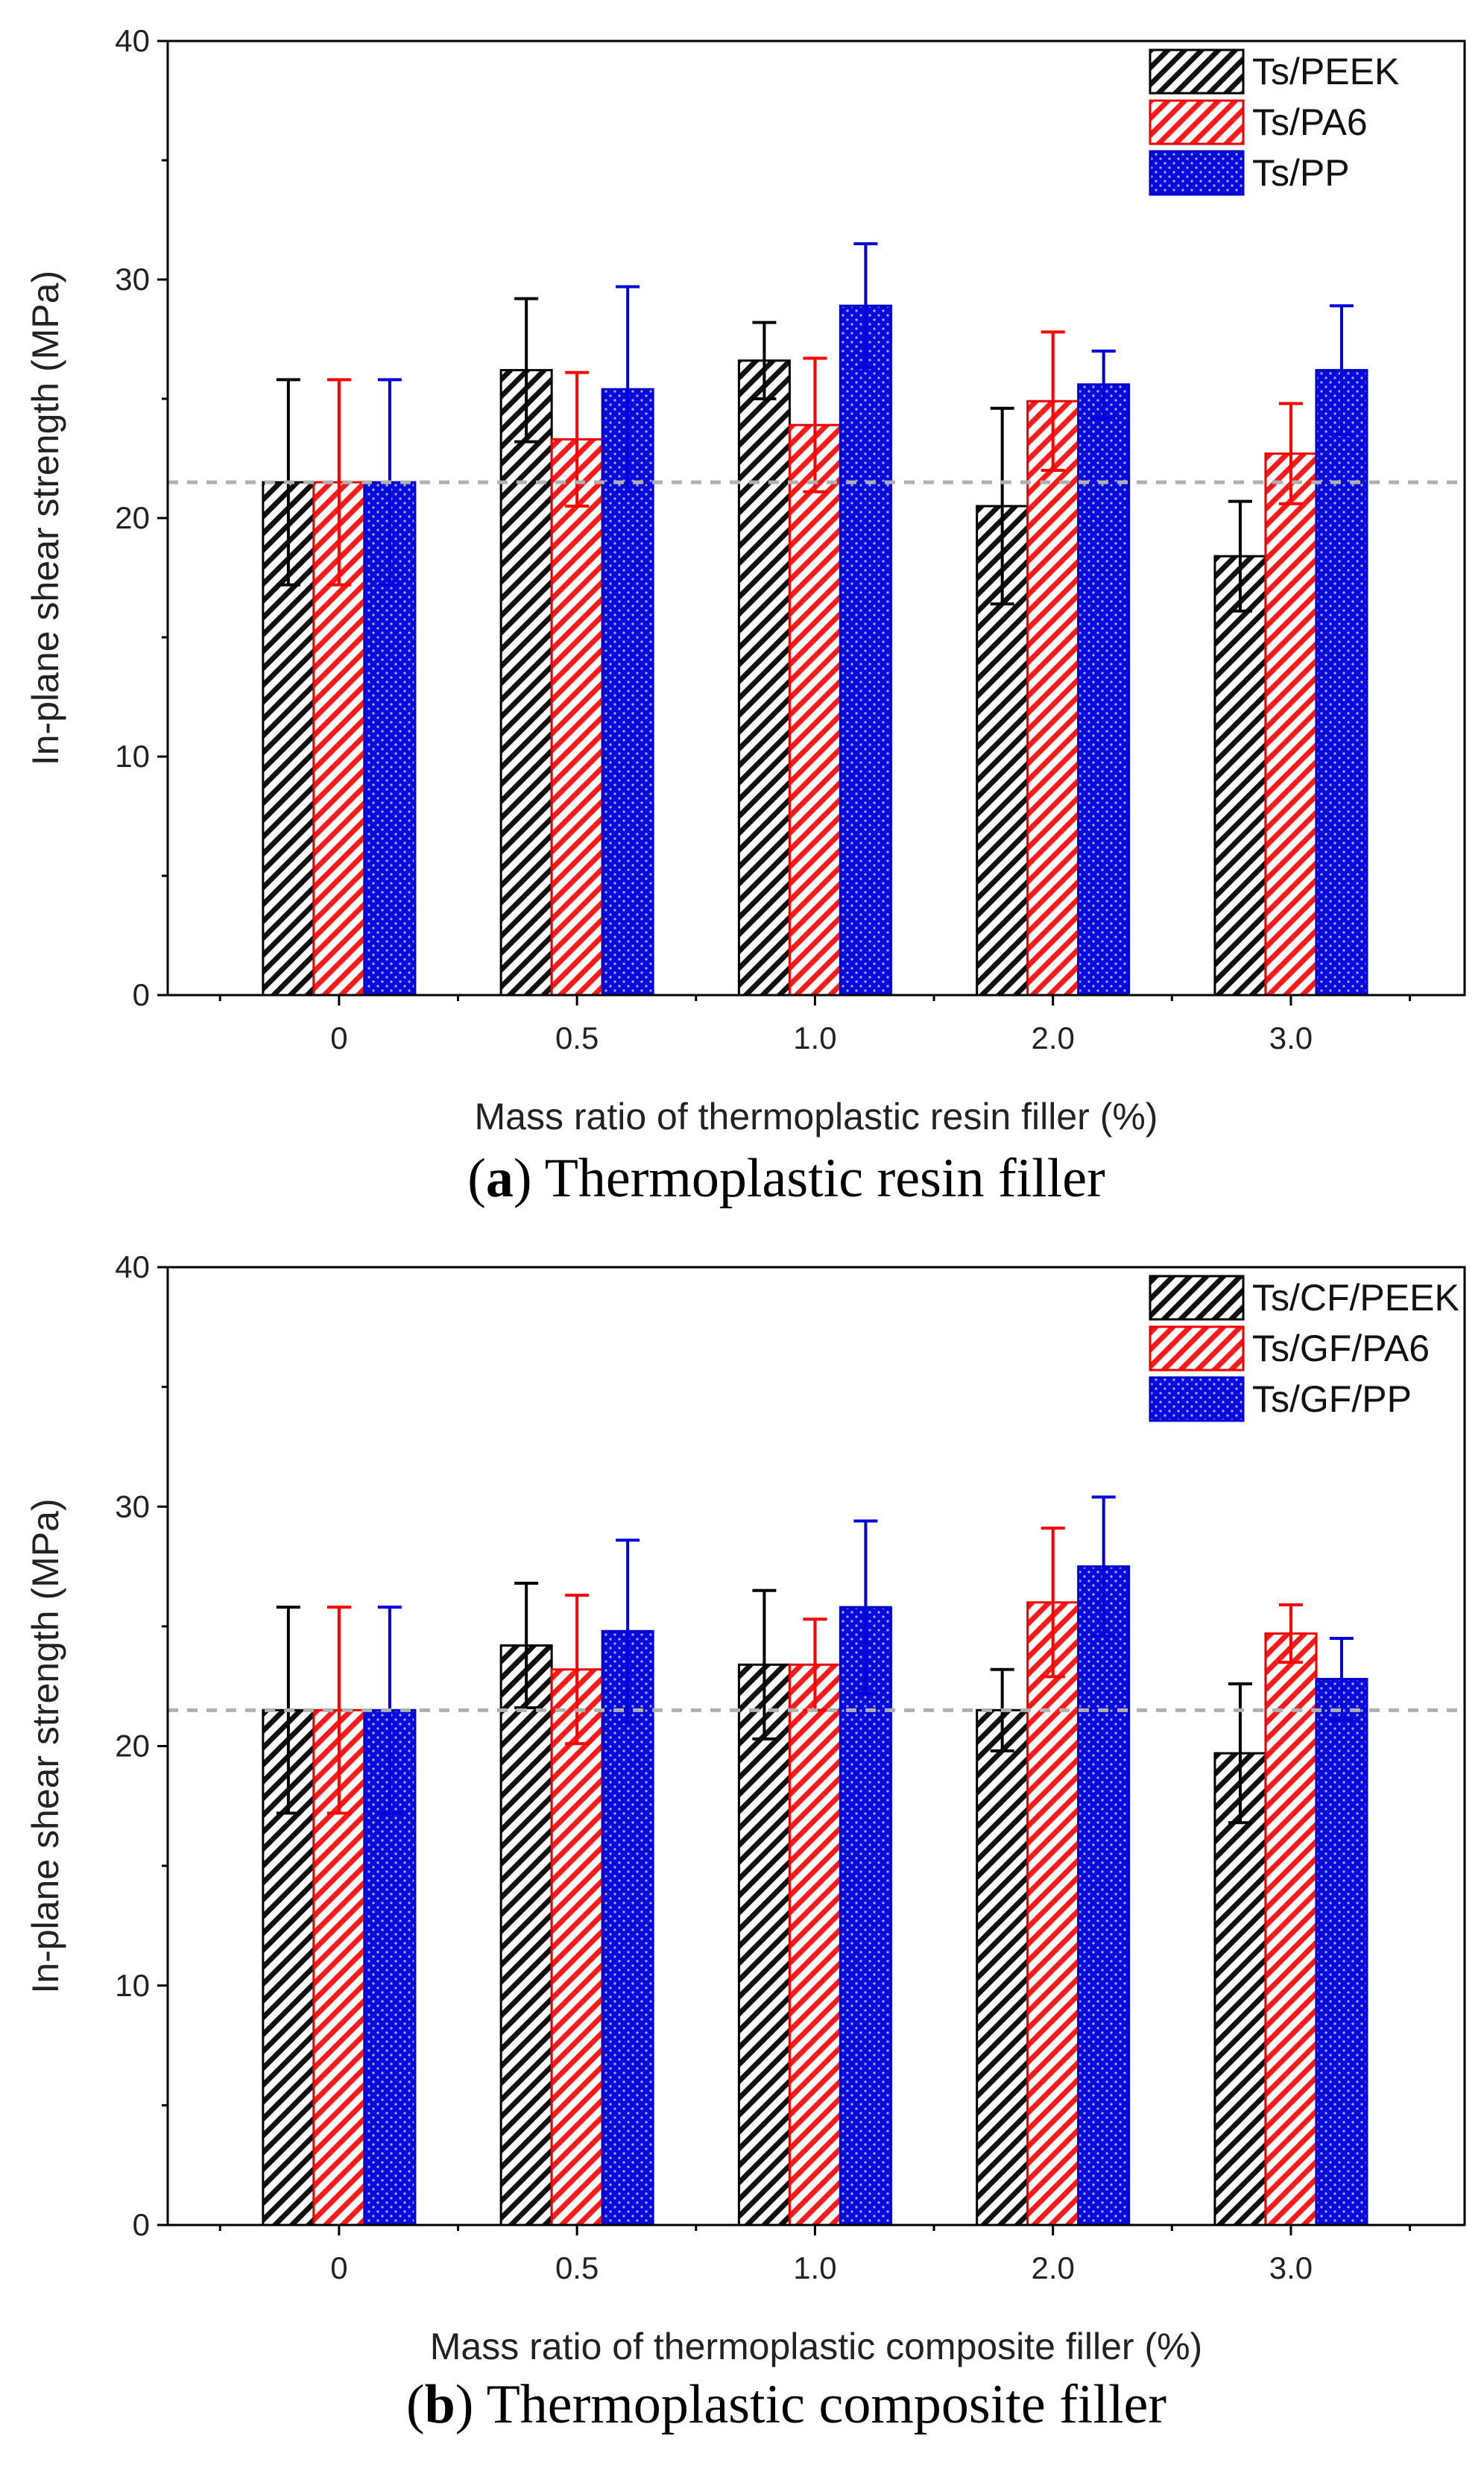 The image size is (1484, 2468). I want to click on panel-a-bar-ts-peek-1.0, so click(764, 678).